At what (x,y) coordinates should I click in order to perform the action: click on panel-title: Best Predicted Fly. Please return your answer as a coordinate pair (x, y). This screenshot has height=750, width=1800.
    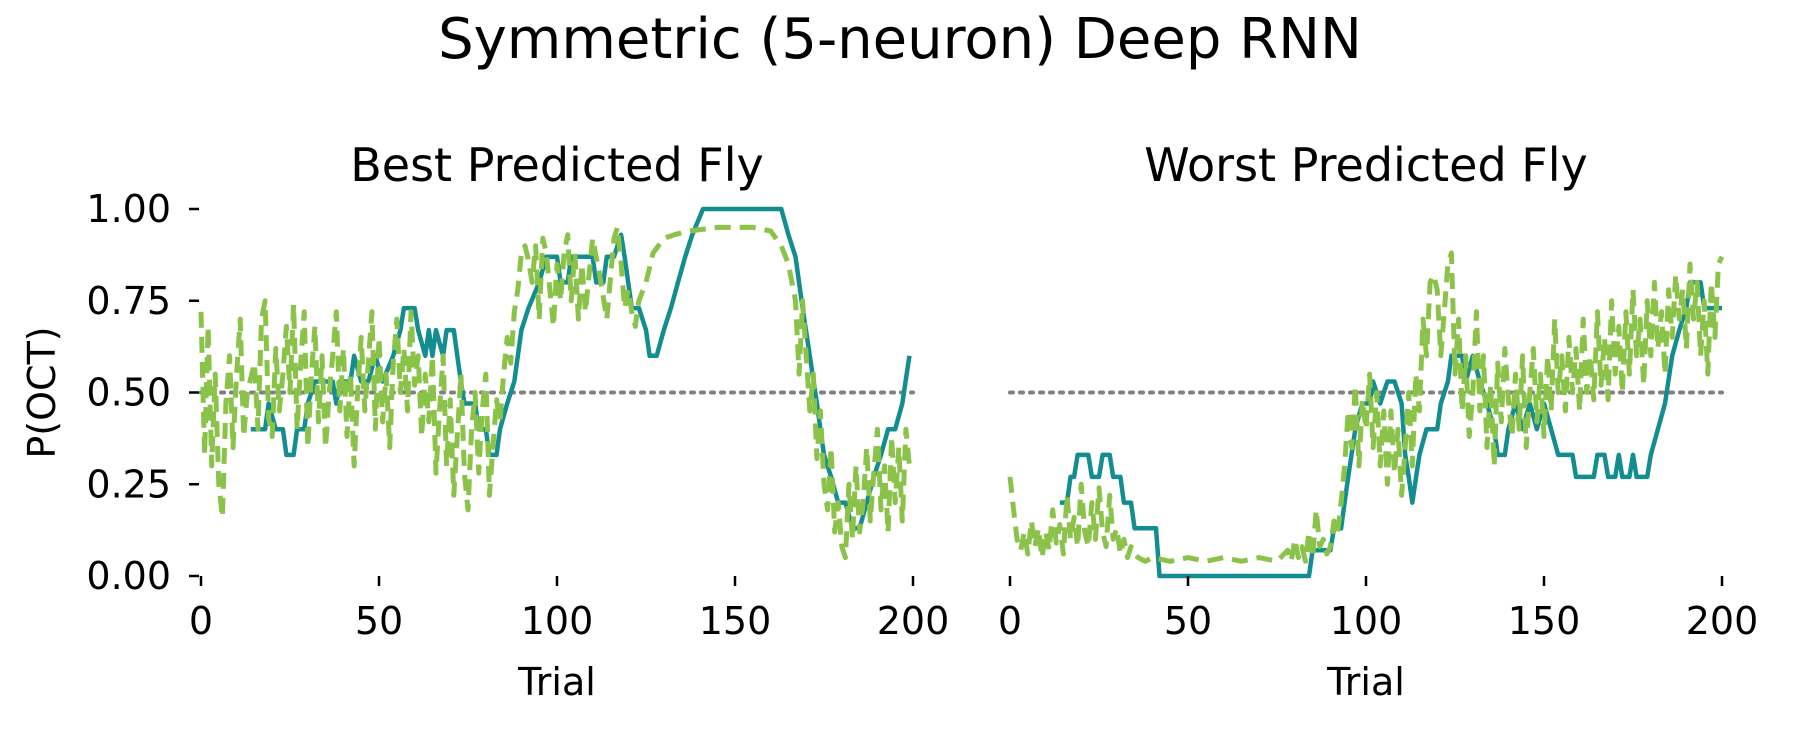
    Looking at the image, I should click on (557, 165).